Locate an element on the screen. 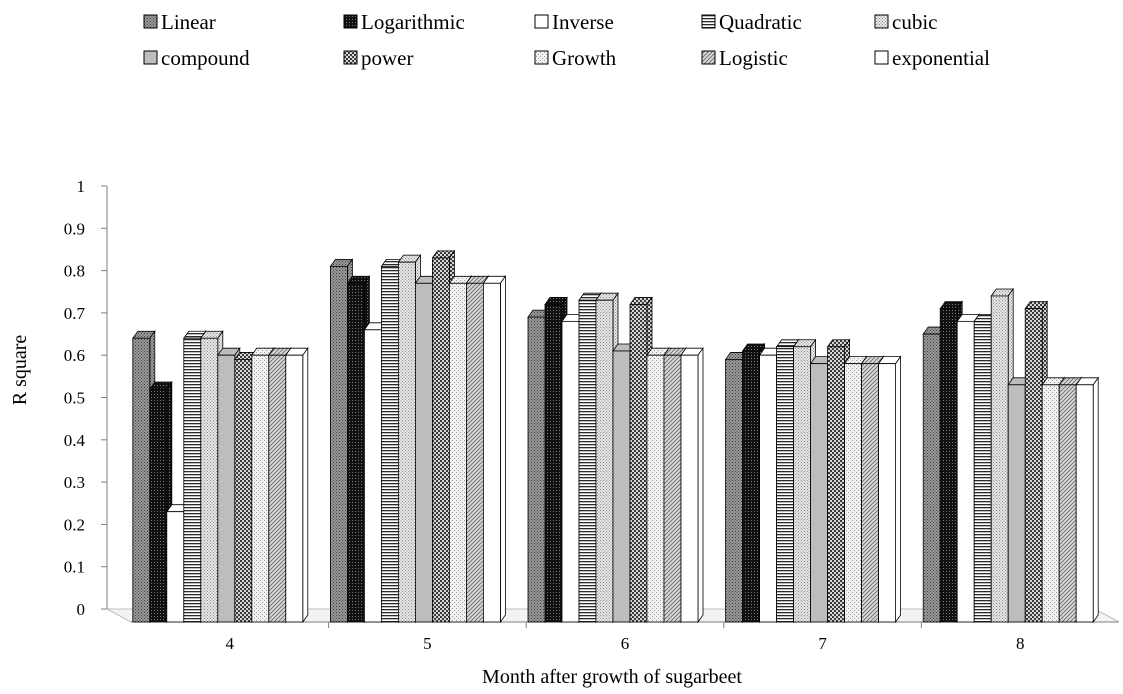  y-tick-label: 0.3 is located at coordinates (74, 482).